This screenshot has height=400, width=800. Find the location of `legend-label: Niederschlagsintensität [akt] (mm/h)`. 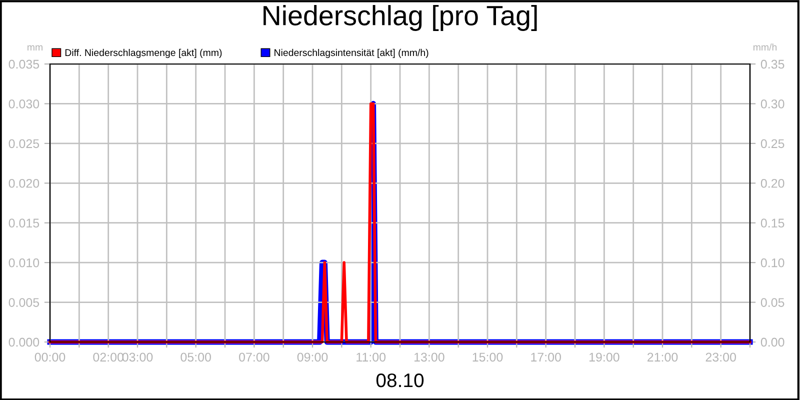

legend-label: Niederschlagsintensität [akt] (mm/h) is located at coordinates (351, 53).